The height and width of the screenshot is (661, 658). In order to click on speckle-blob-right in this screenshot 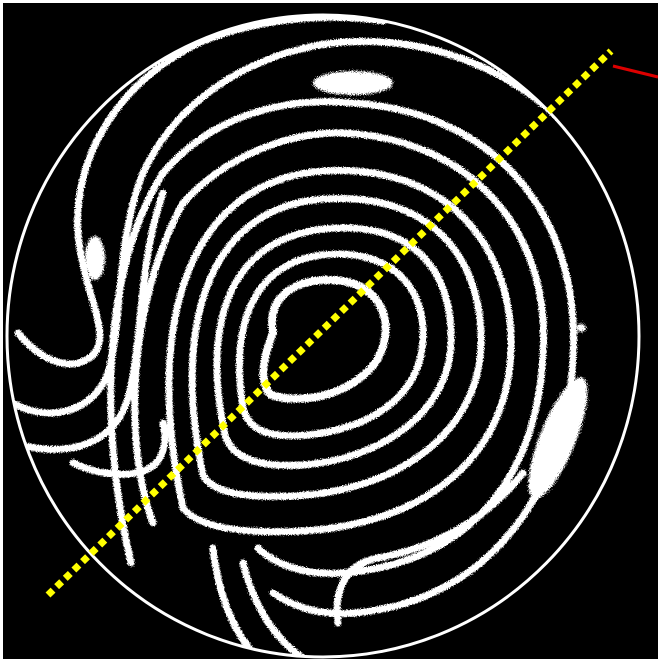, I will do `click(558, 438)`.